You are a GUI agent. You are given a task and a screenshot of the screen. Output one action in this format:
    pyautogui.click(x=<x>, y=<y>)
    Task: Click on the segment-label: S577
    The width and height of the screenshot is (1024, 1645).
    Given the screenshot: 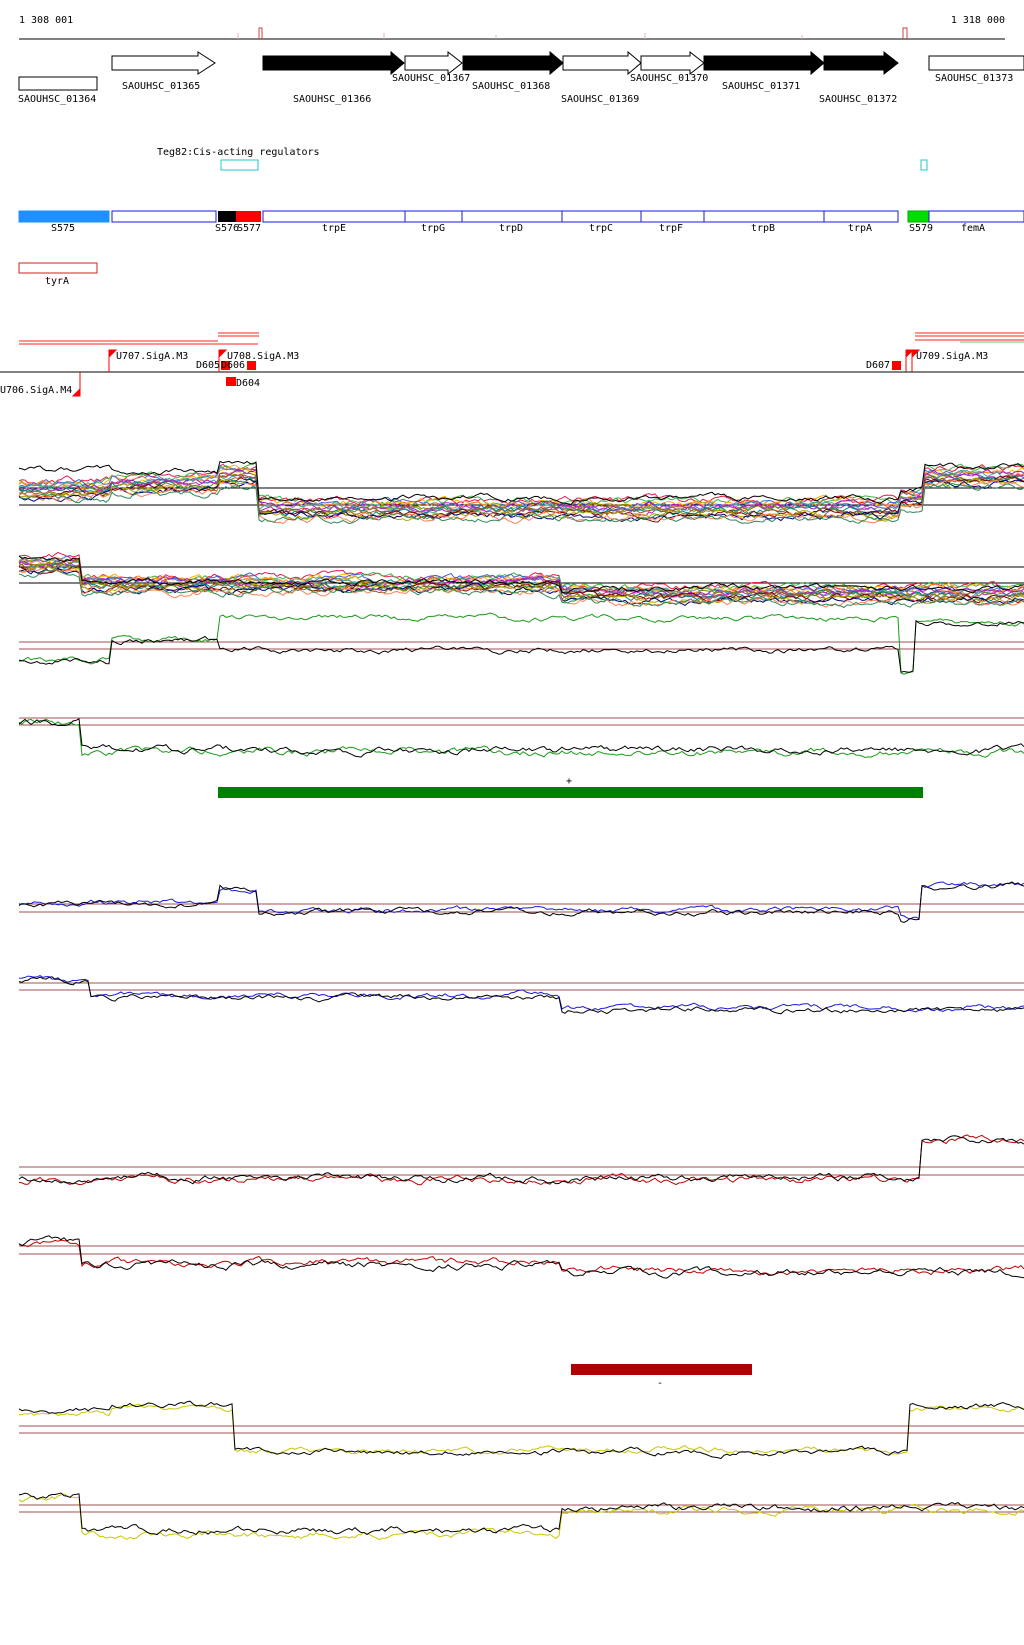 What is the action you would take?
    pyautogui.click(x=249, y=228)
    